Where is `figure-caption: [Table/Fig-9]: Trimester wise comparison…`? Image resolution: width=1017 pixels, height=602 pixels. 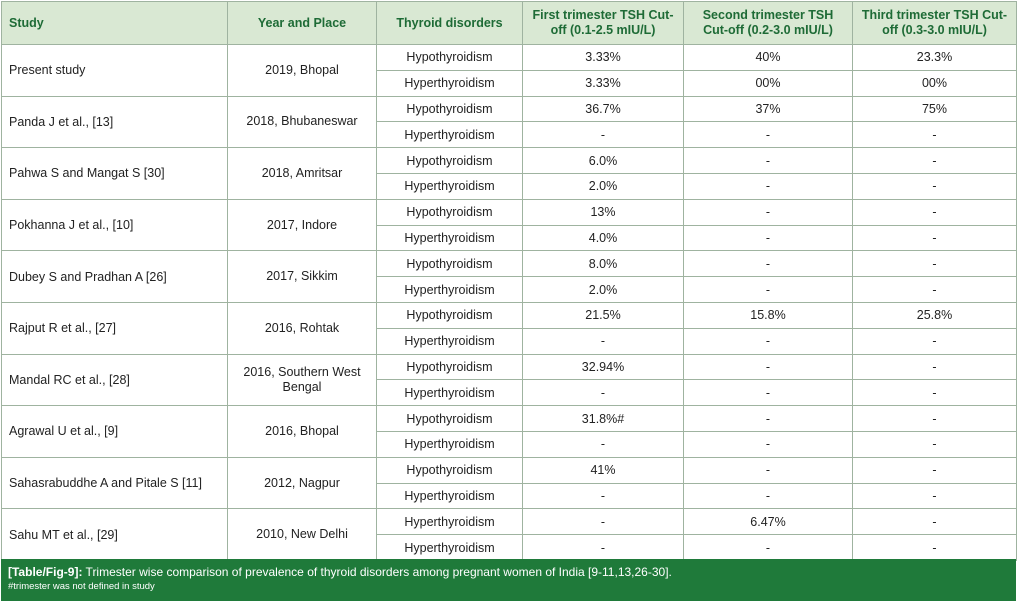 figure-caption: [Table/Fig-9]: Trimester wise comparison… is located at coordinates (508, 580).